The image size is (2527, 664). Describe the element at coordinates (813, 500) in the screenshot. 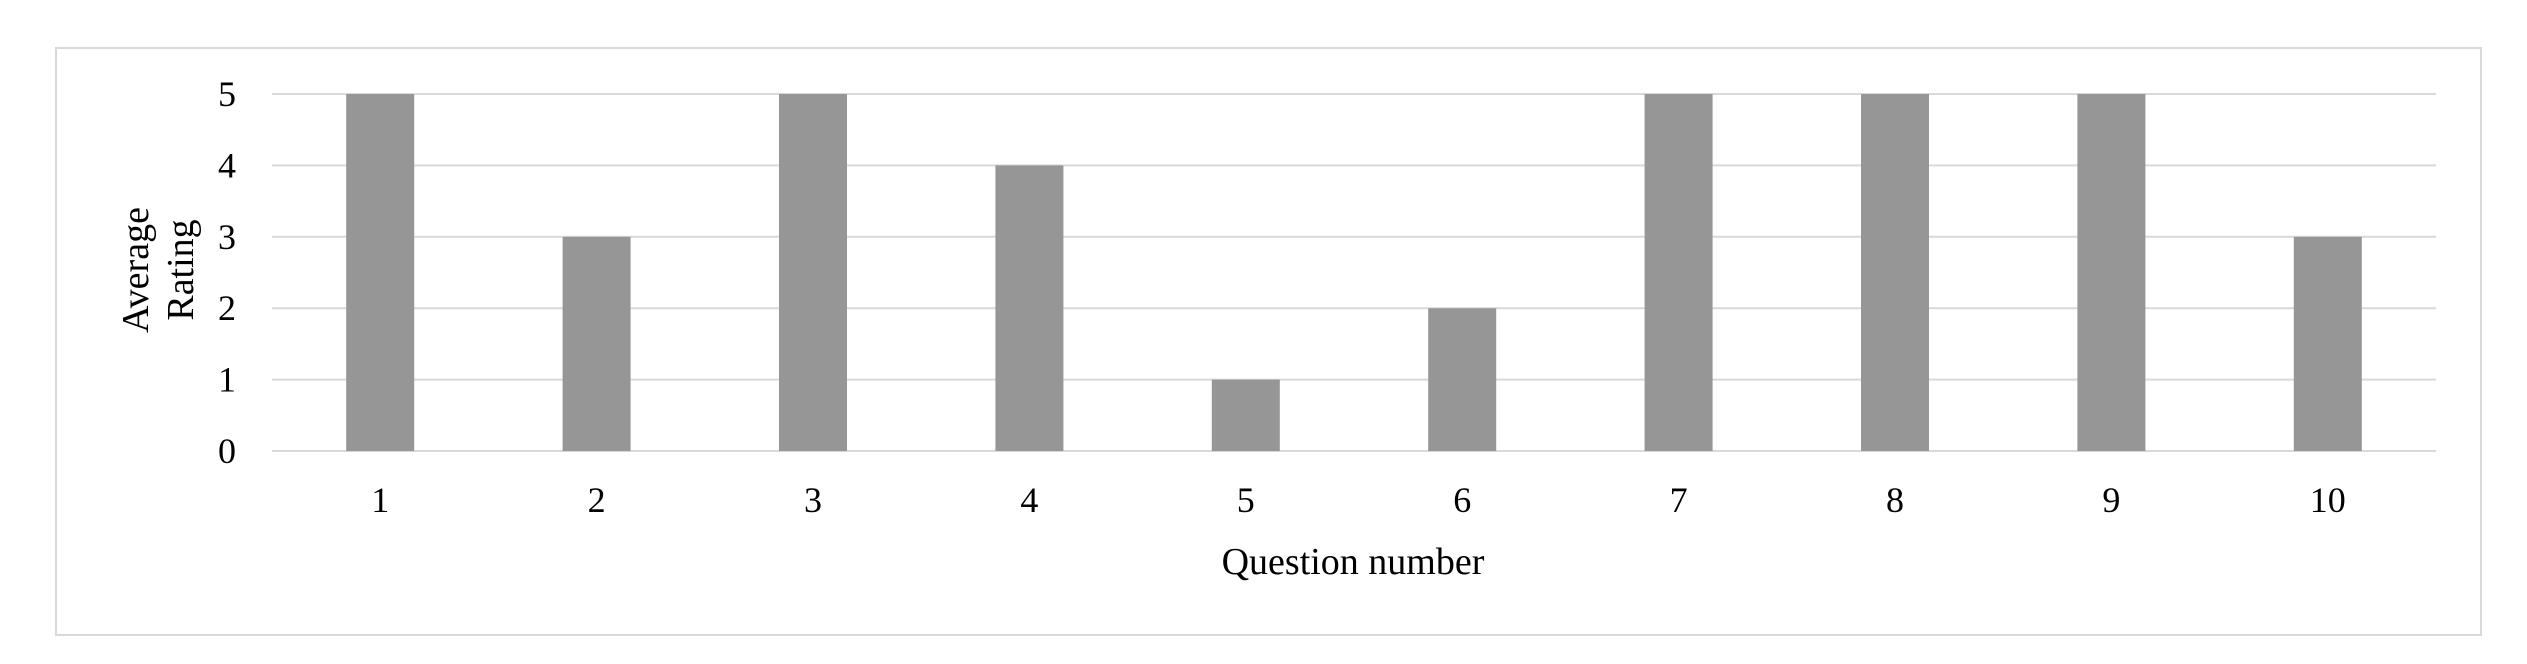

I see `x-tick-label: 3` at that location.